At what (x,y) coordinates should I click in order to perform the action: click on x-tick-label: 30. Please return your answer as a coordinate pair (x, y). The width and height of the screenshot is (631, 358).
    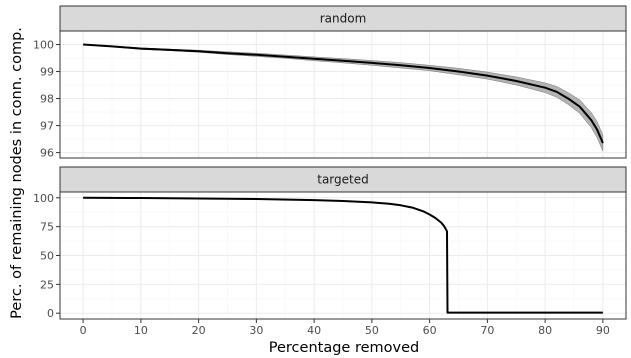
    Looking at the image, I should click on (256, 330).